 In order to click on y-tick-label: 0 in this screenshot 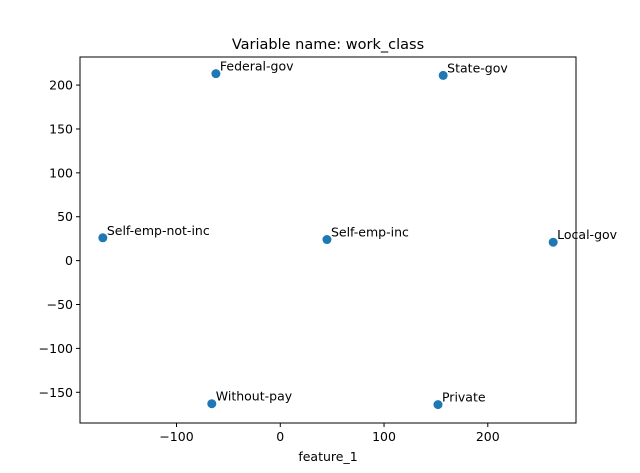, I will do `click(69, 260)`.